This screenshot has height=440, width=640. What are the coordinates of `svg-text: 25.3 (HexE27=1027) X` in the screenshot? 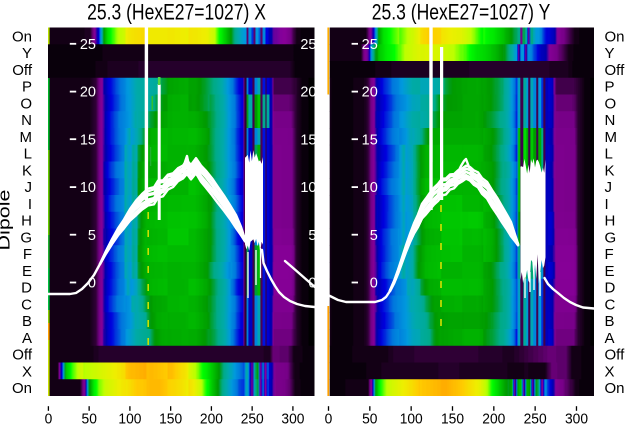 It's located at (176, 13).